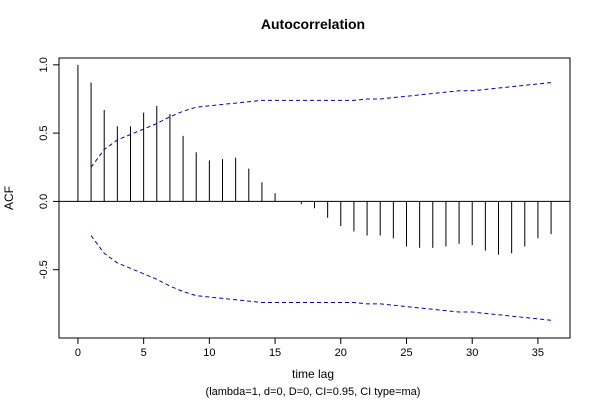 The width and height of the screenshot is (599, 400). I want to click on y-tick-label-1: 0.0, so click(44, 201).